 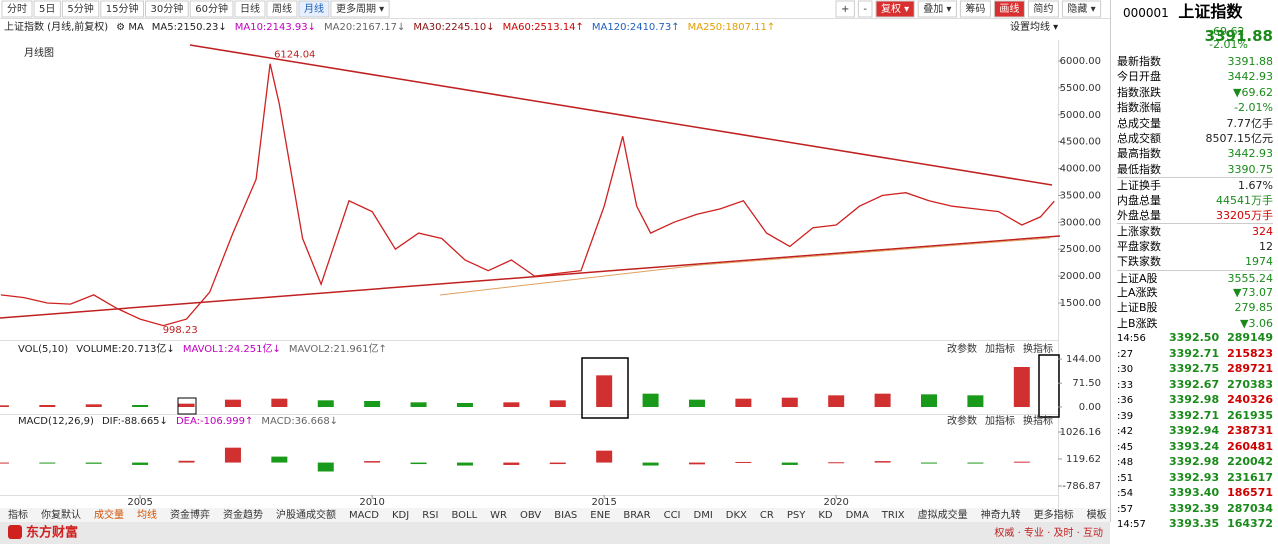 I want to click on quote-text: 289149, so click(x=1250, y=337).